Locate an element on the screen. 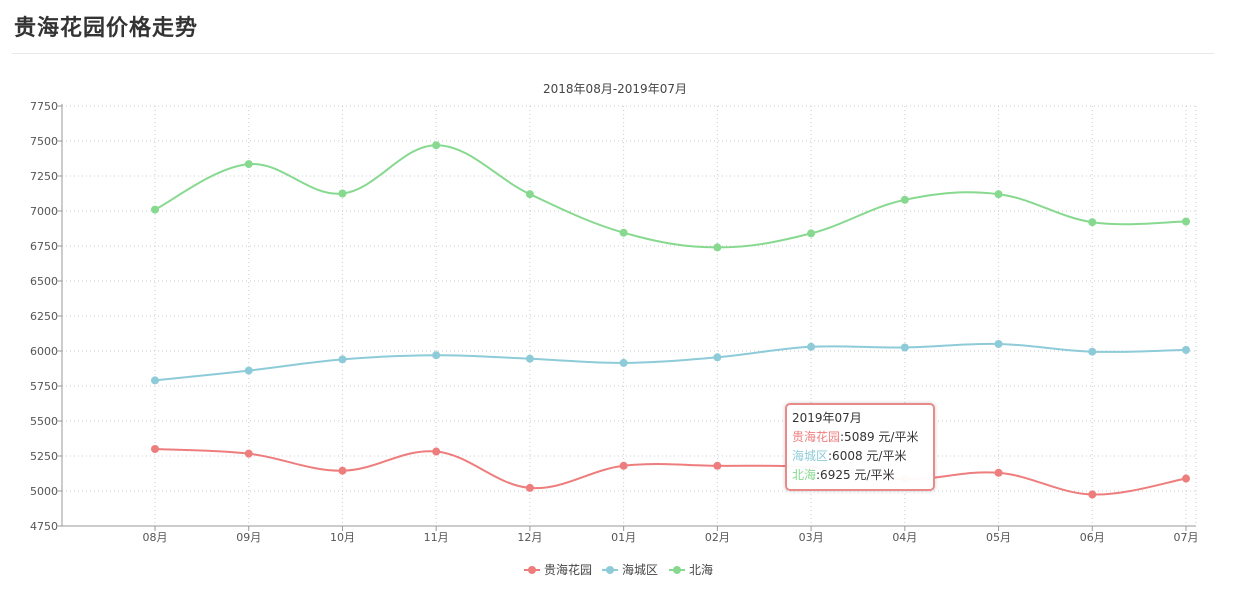  y-tick-label: 5750 is located at coordinates (44, 386).